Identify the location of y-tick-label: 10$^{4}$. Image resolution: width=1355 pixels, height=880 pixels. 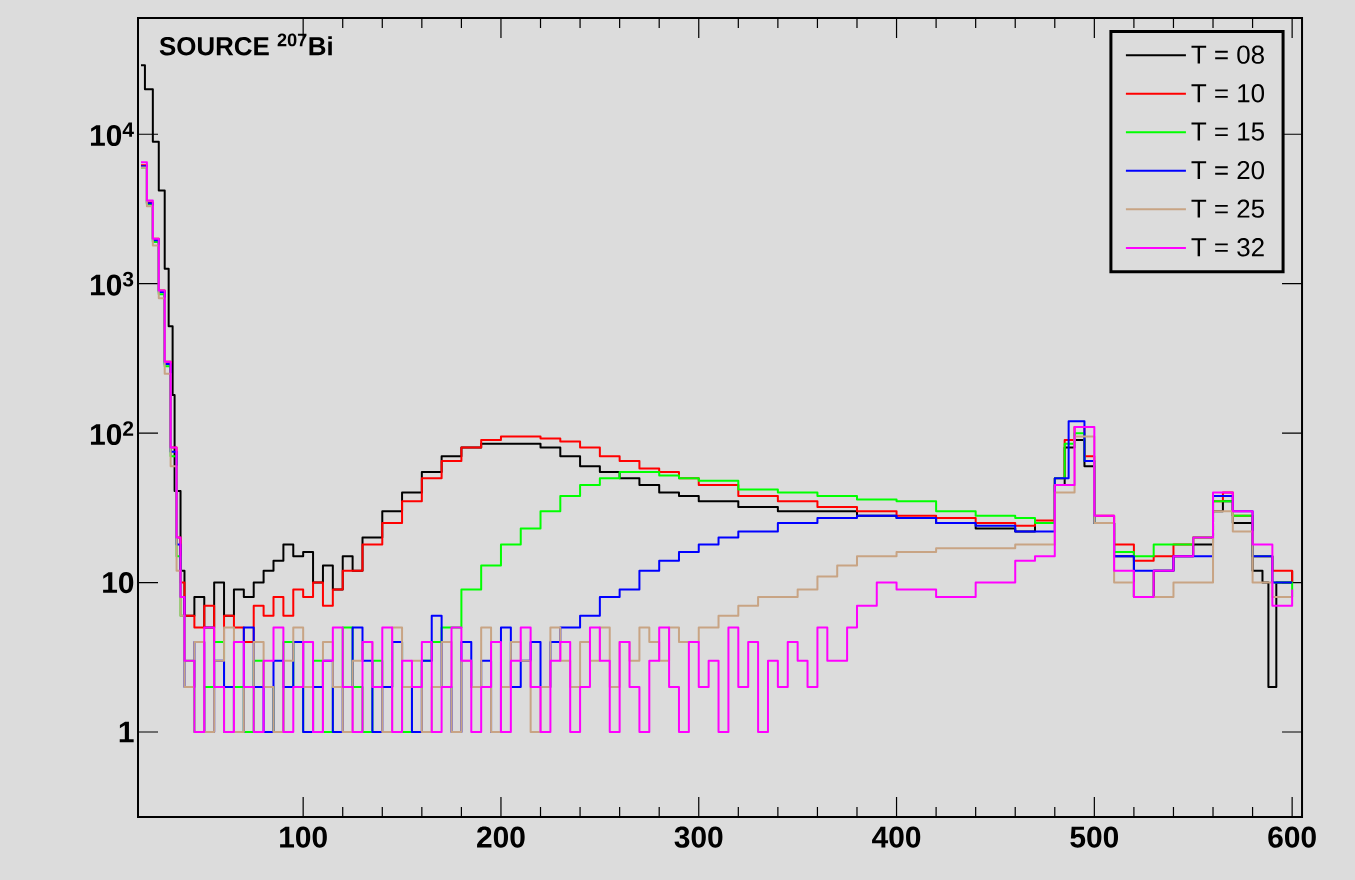
(112, 134).